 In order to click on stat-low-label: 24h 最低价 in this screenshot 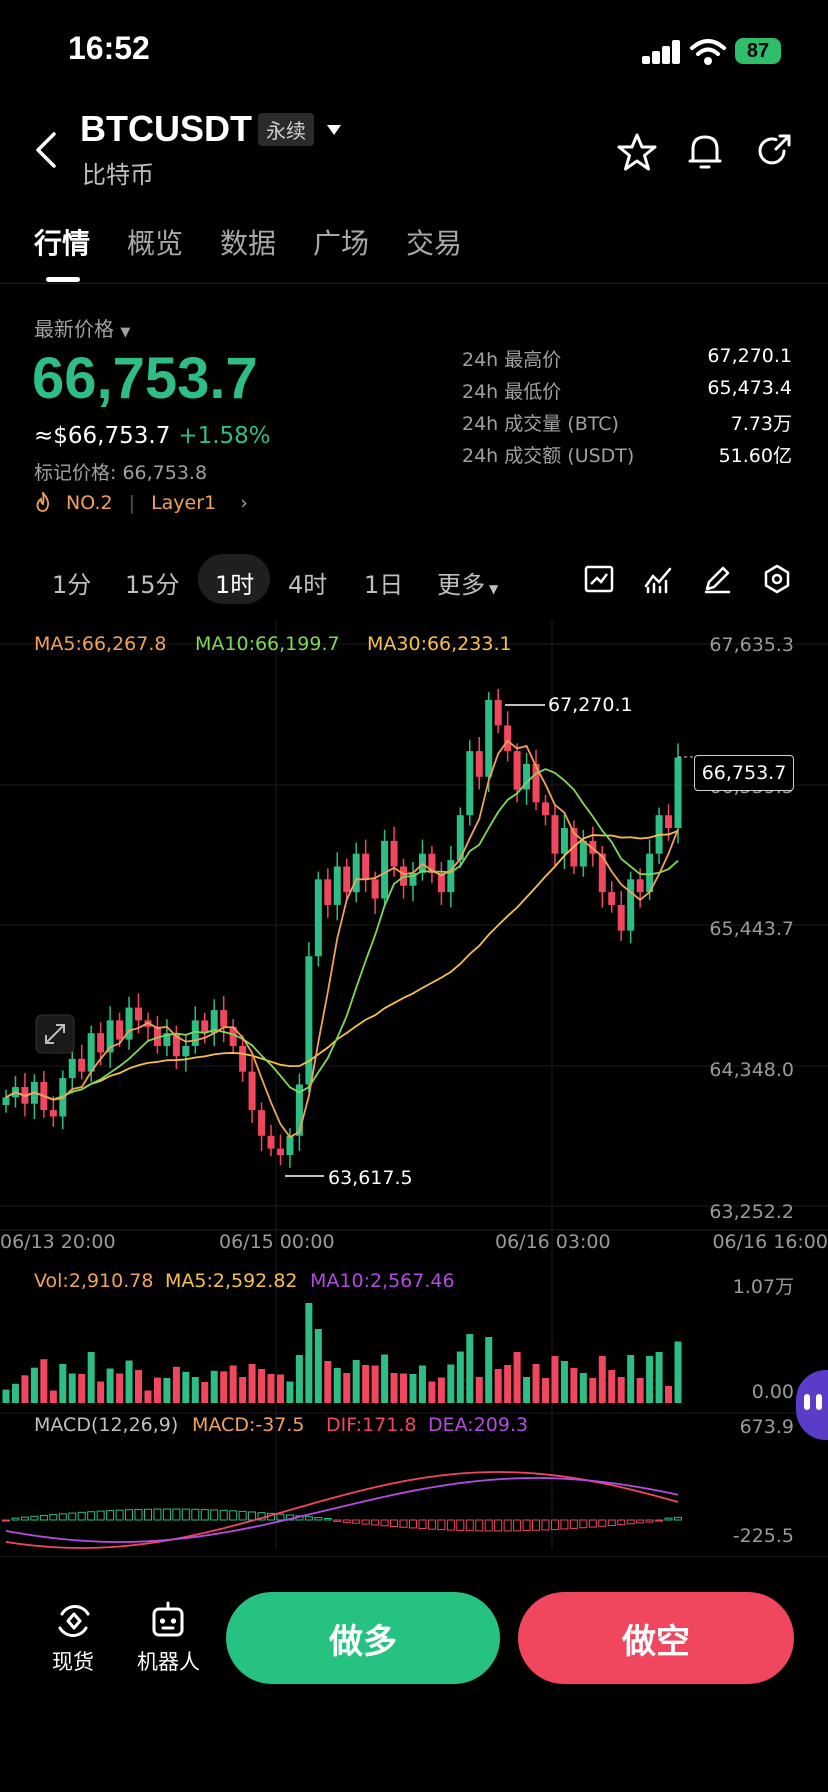, I will do `click(512, 392)`.